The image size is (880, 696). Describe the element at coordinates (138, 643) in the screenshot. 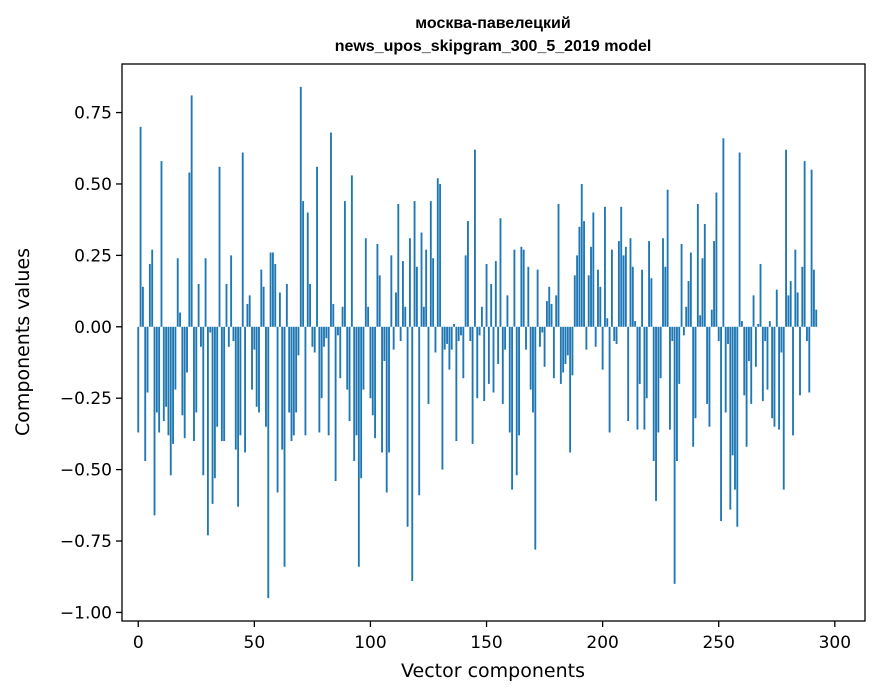

I see `x-tick-label: 0` at that location.